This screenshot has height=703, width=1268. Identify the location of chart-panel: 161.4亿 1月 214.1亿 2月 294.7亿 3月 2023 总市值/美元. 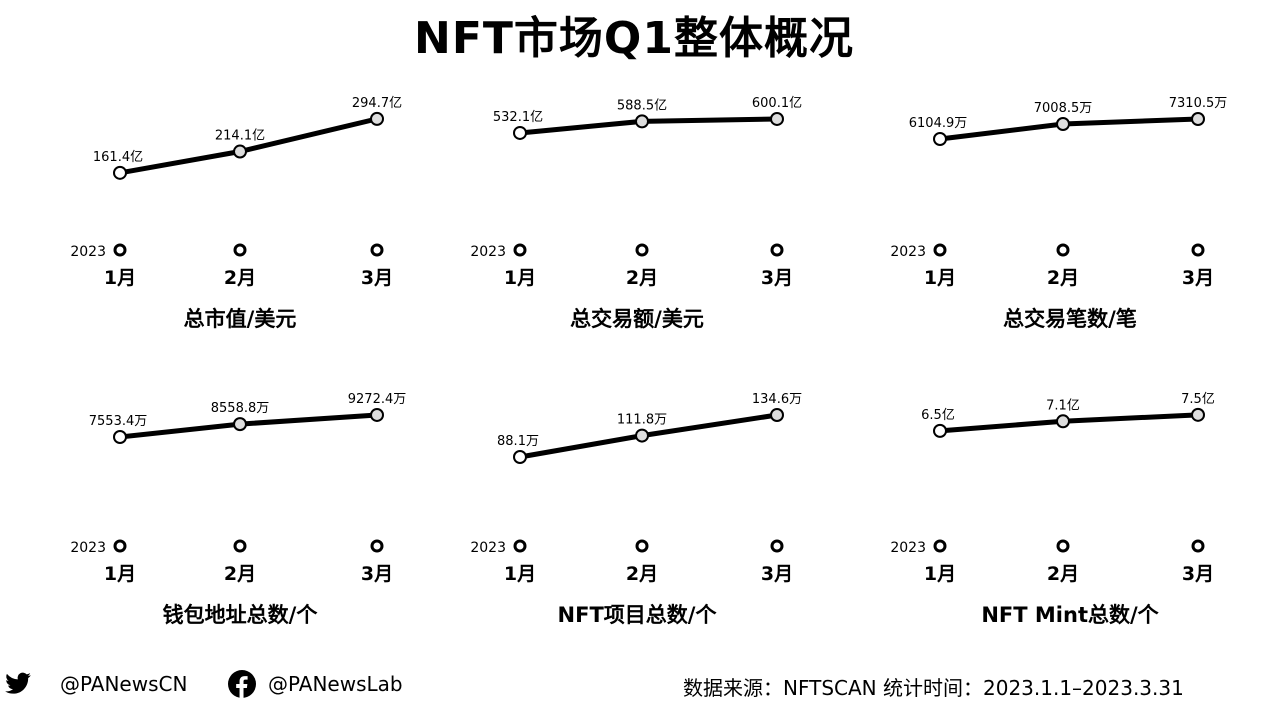
(236, 213).